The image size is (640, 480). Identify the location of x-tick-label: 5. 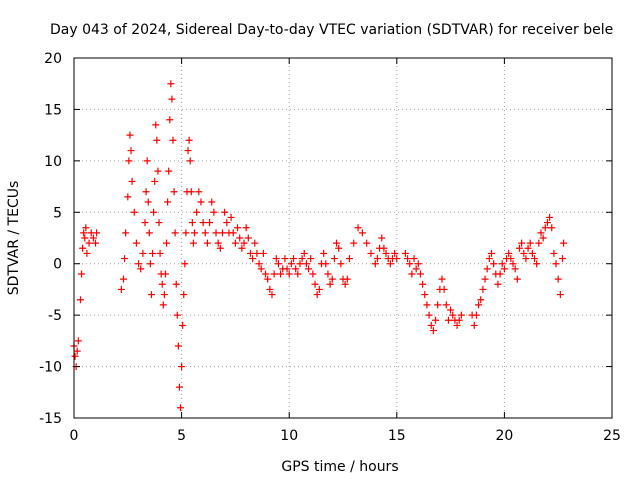
(181, 436).